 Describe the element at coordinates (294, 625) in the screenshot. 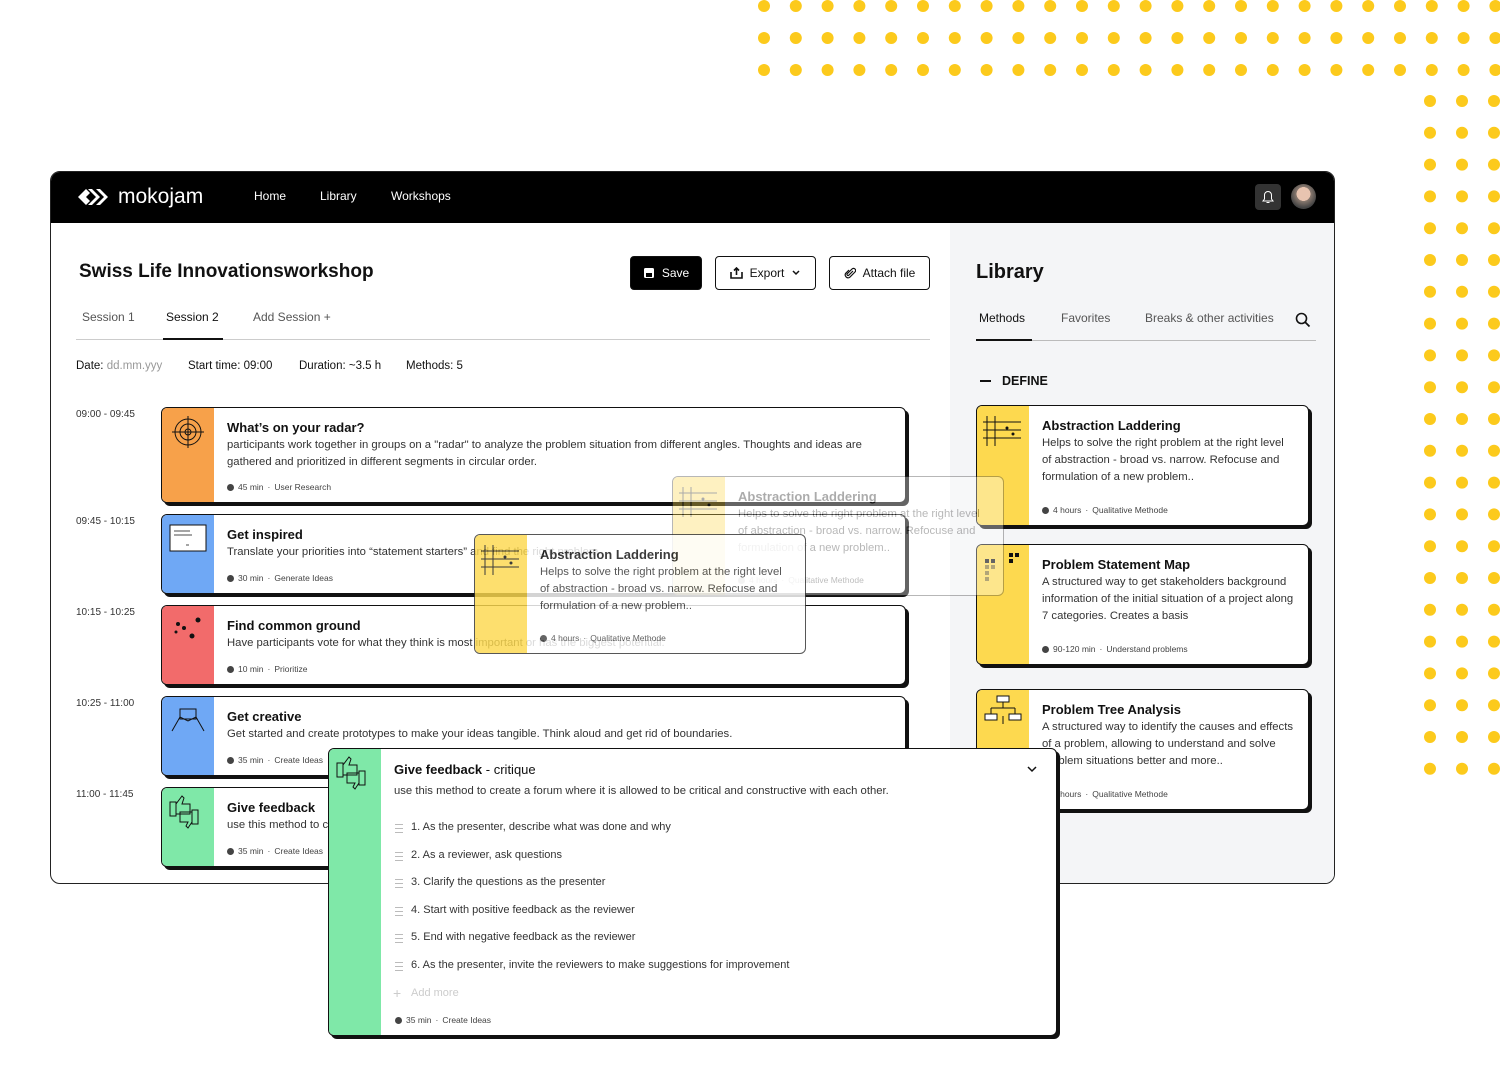

I see `card-title: Find common ground` at that location.